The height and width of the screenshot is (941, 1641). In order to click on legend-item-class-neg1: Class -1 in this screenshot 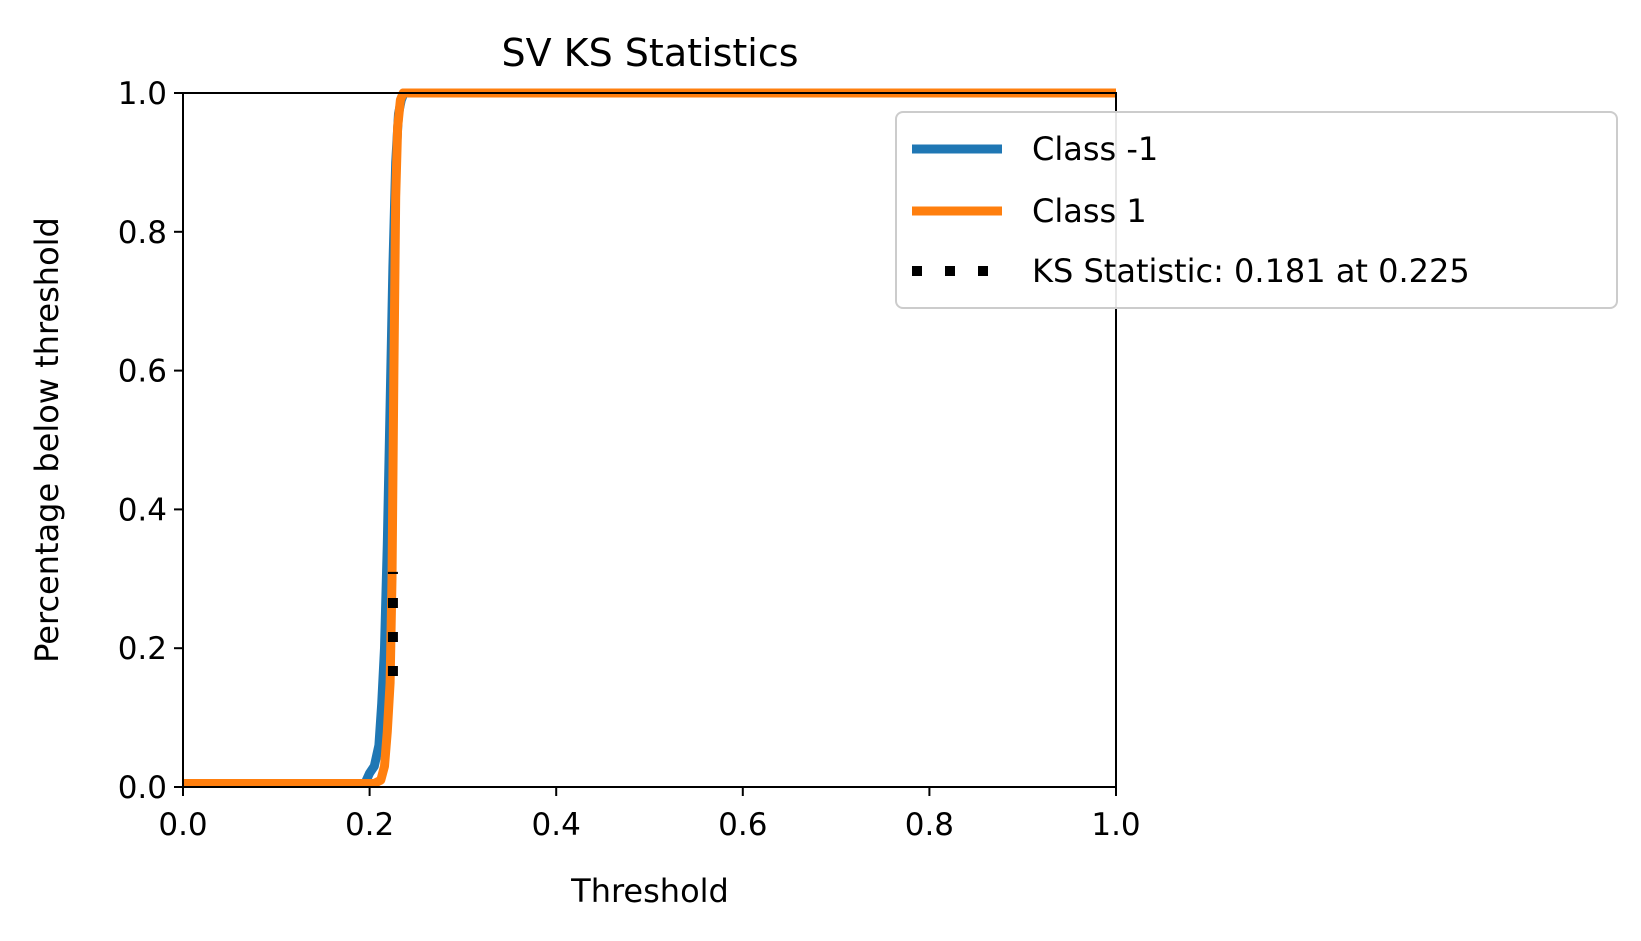, I will do `click(1035, 149)`.